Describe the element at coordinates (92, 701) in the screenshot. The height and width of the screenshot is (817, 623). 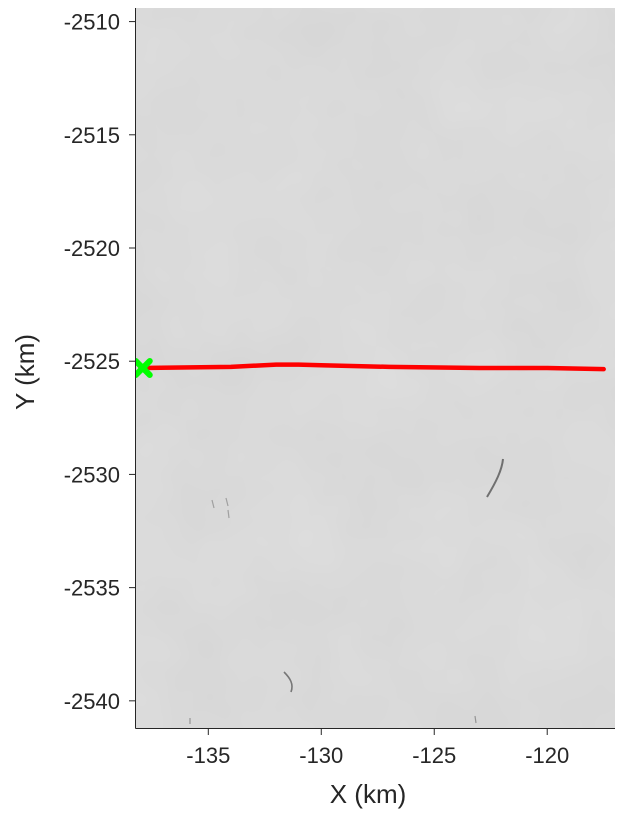
I see `y-tick-label: -2540` at that location.